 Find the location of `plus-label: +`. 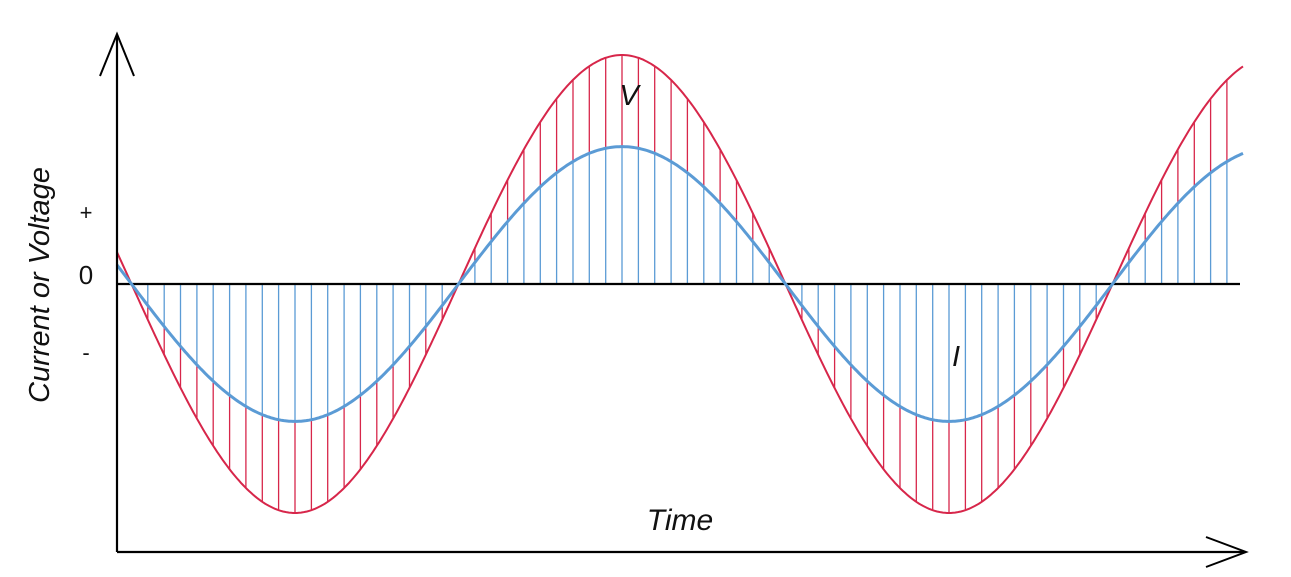

plus-label: + is located at coordinates (86, 212).